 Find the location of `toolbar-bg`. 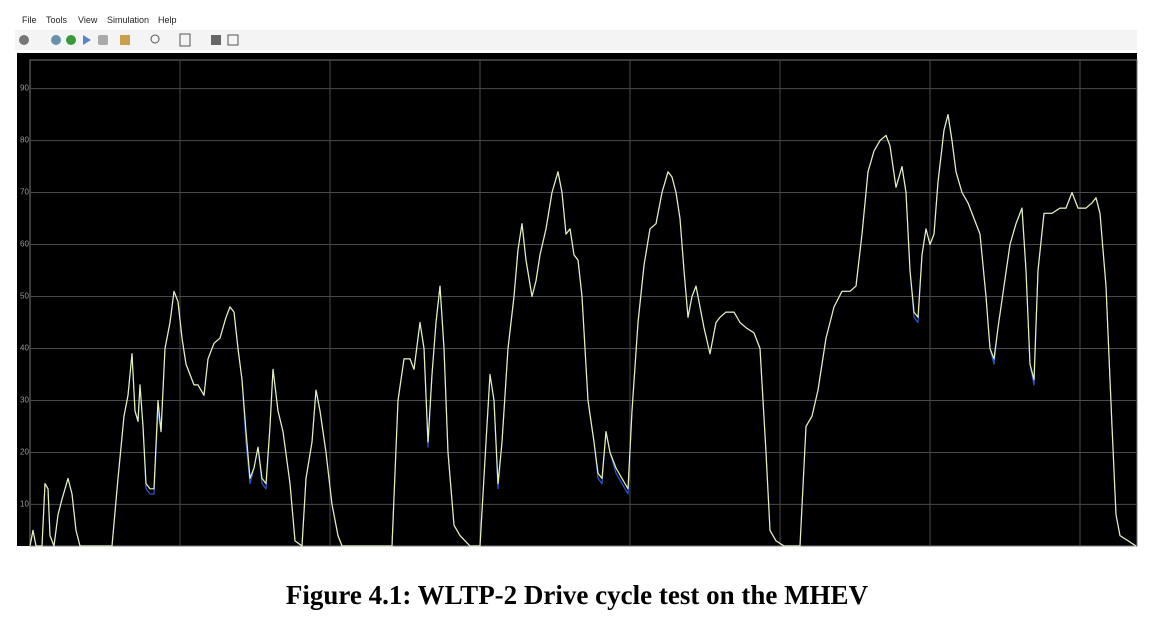

toolbar-bg is located at coordinates (576, 40).